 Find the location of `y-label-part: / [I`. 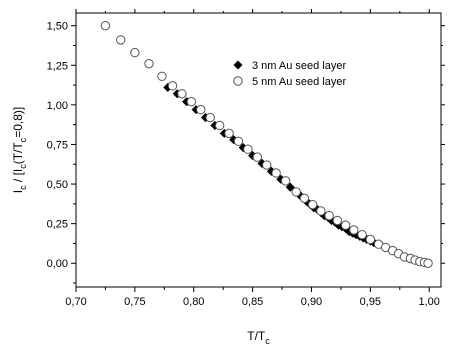

y-label-part: / [I is located at coordinates (18, 177).